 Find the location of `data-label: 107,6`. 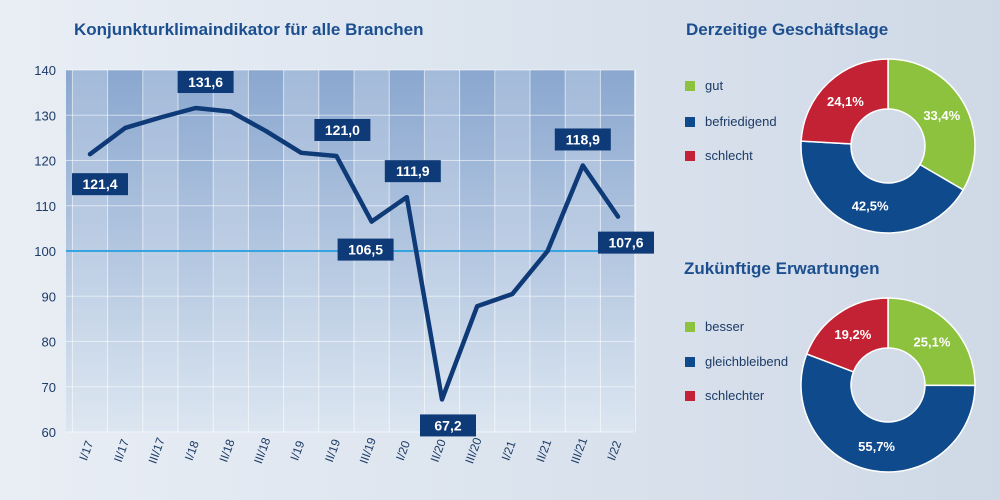

data-label: 107,6 is located at coordinates (626, 242).